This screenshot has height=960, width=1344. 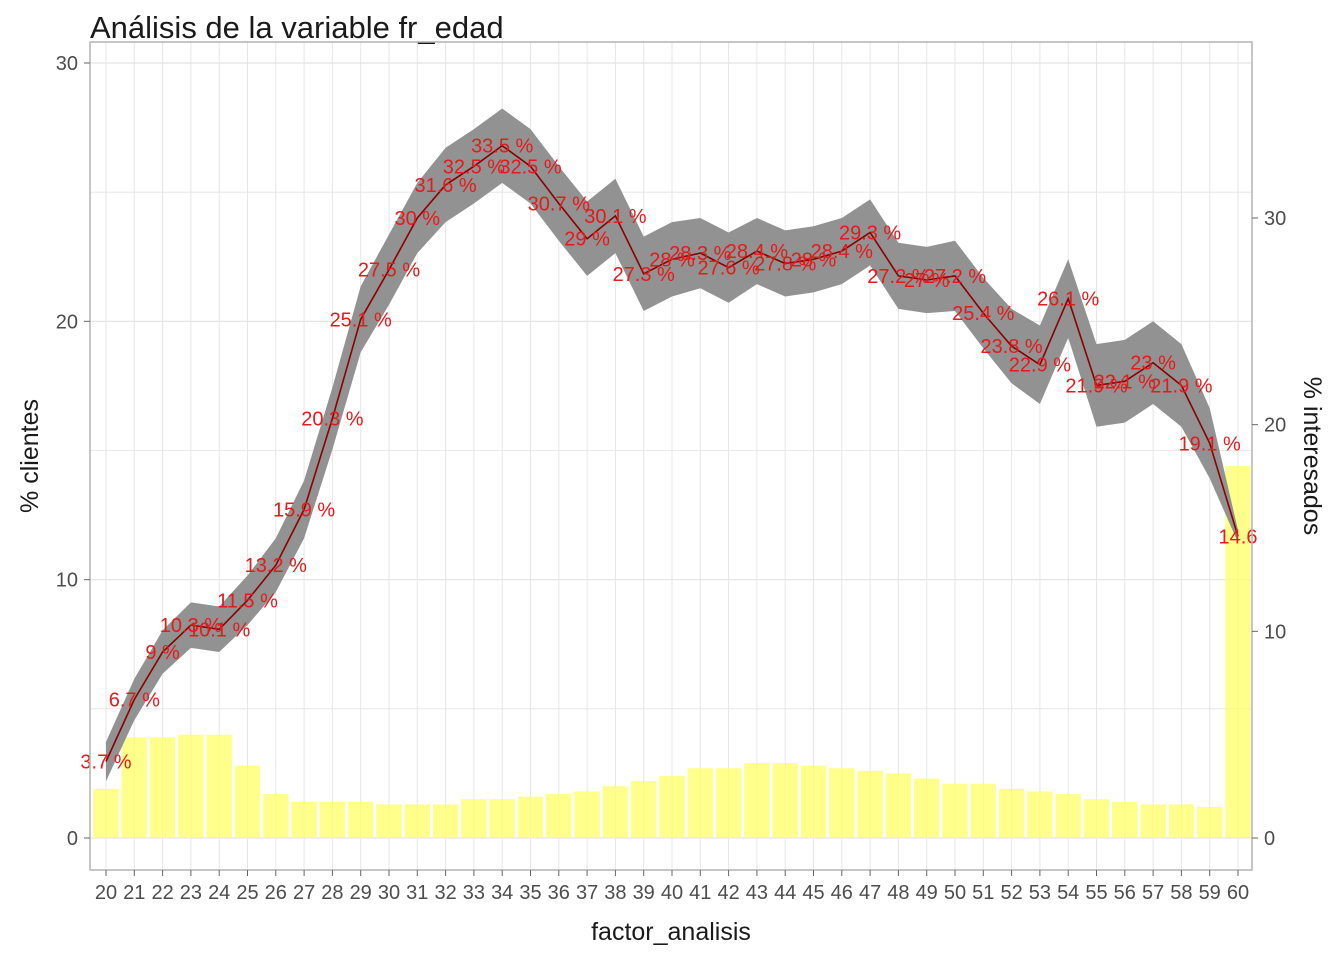 What do you see at coordinates (927, 893) in the screenshot?
I see `x-tick-label-49: 49` at bounding box center [927, 893].